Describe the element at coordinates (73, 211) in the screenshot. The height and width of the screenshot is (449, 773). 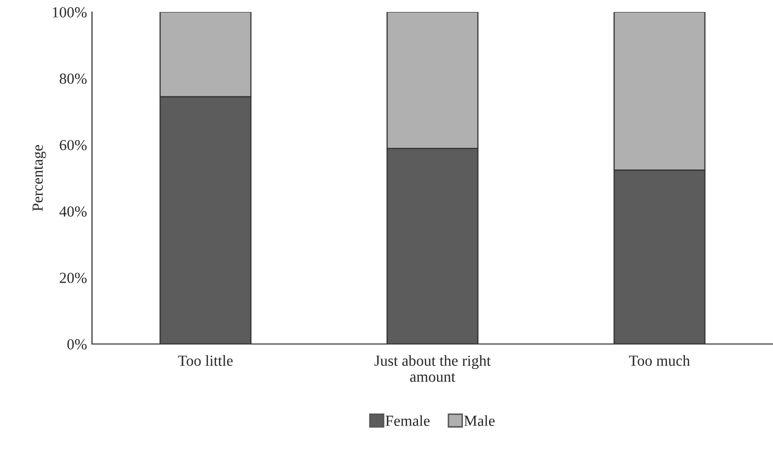
I see `y-tick-label: 40%` at that location.